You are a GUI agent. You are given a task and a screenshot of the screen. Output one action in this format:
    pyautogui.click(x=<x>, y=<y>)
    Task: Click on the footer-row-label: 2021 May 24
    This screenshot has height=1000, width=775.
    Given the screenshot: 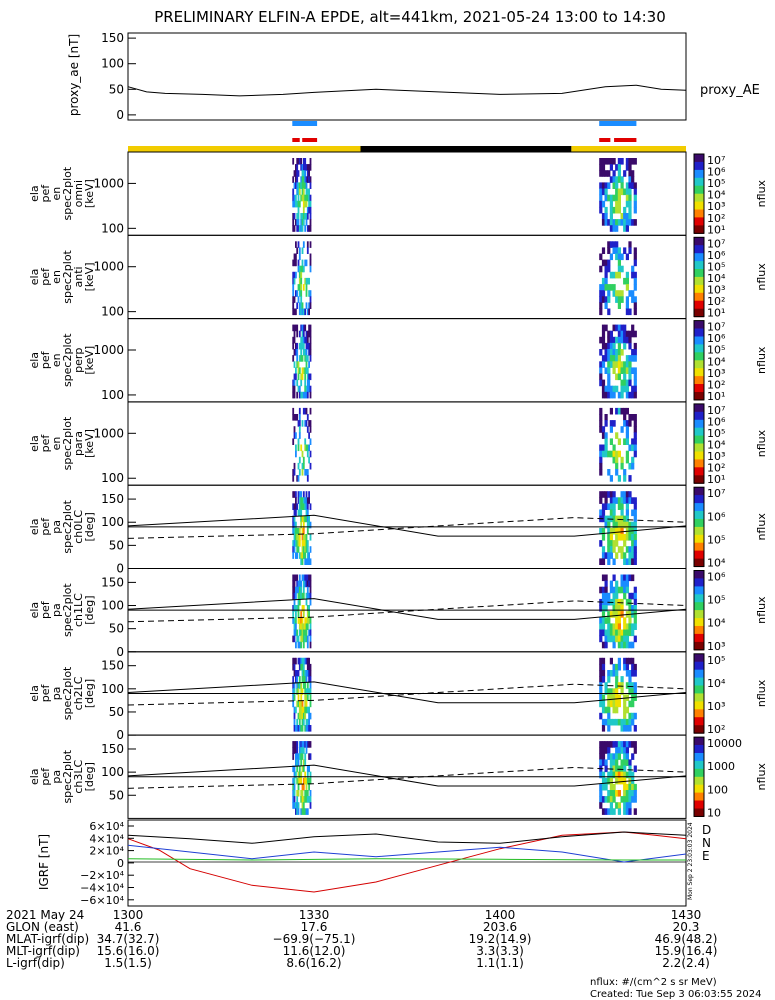 What is the action you would take?
    pyautogui.click(x=45, y=915)
    